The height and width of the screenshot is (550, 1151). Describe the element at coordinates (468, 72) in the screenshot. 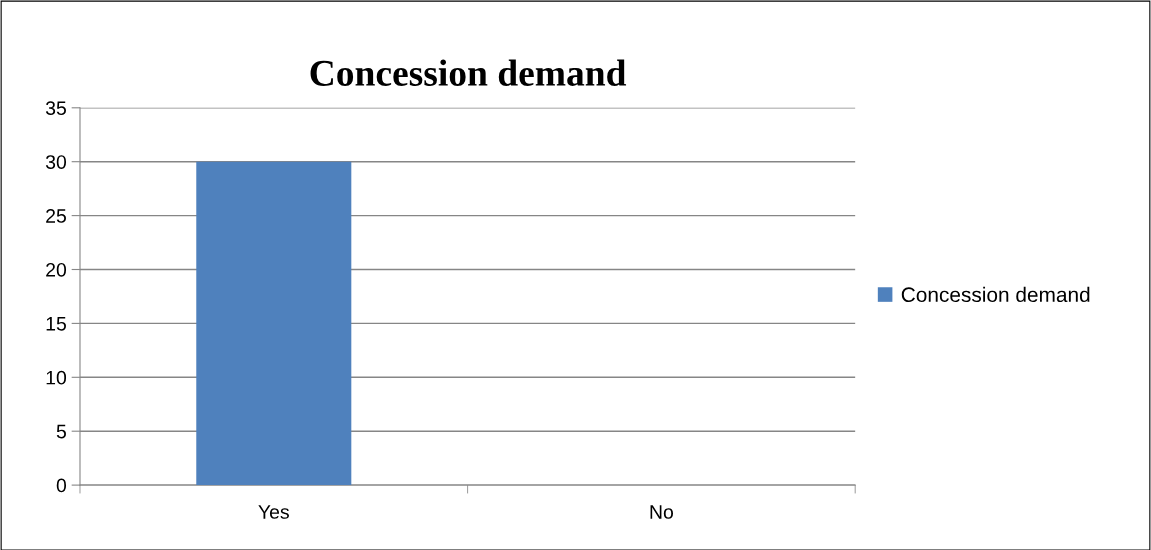

I see `chart-title: Concession demand` at that location.